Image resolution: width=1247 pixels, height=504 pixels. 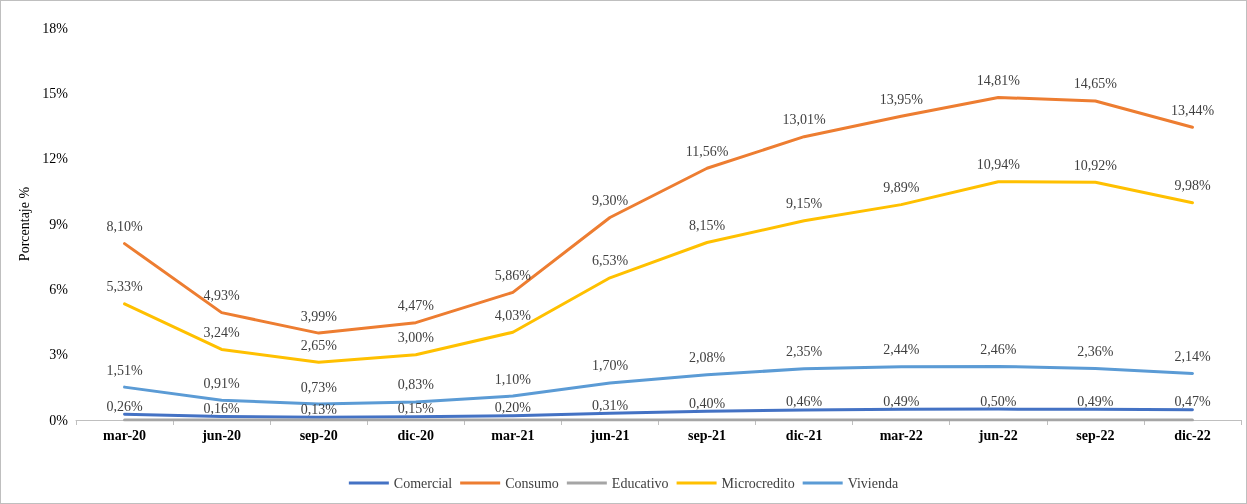 What do you see at coordinates (222, 296) in the screenshot?
I see `data-label: 4,93%` at bounding box center [222, 296].